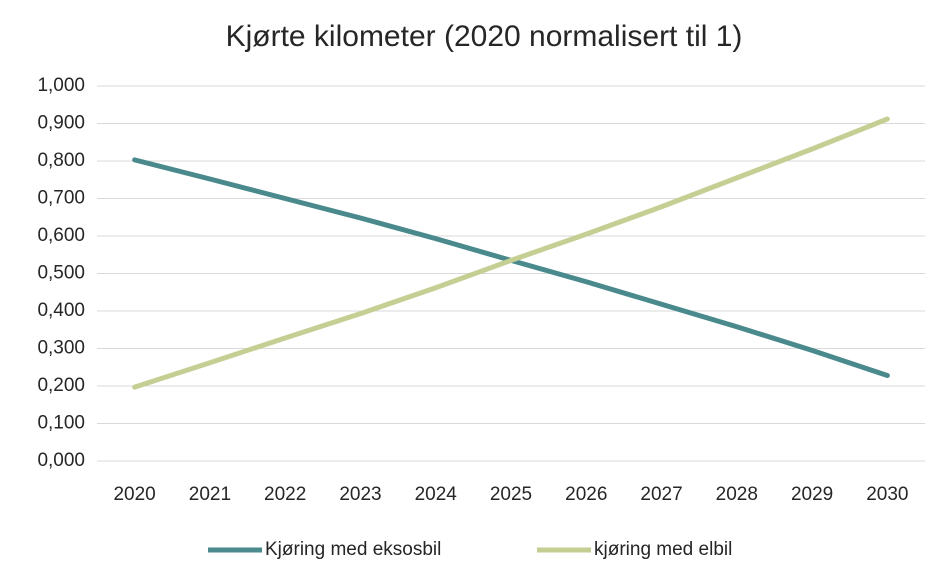 The image size is (938, 568). Describe the element at coordinates (61, 460) in the screenshot. I see `y-tick-label: 0,000` at that location.